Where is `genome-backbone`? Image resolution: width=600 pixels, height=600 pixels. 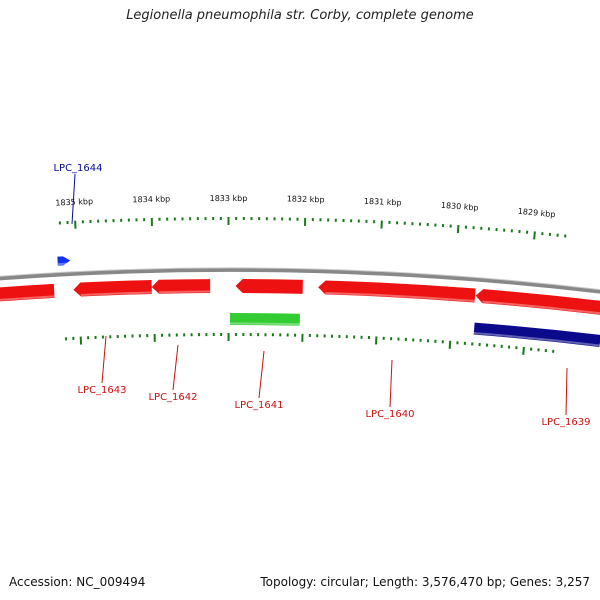
genome-backbone is located at coordinates (300, 280).